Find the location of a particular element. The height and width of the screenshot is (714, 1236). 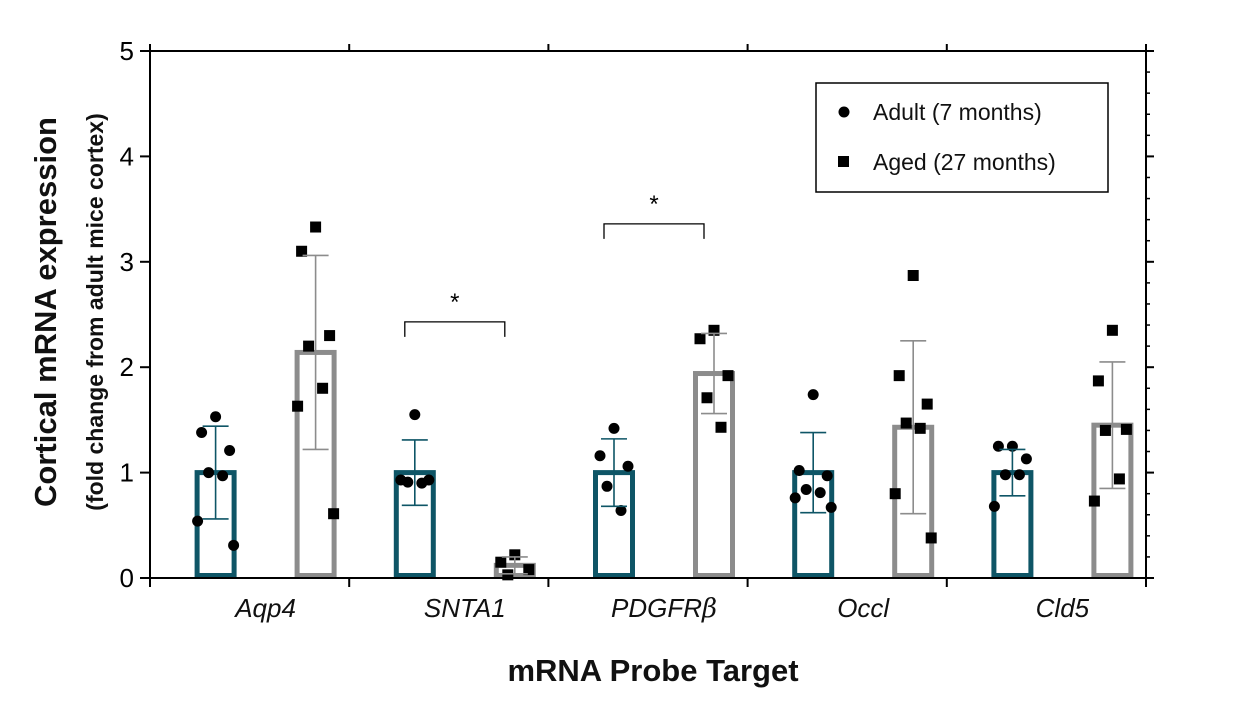

category-label-main-3: Occl is located at coordinates (863, 608).